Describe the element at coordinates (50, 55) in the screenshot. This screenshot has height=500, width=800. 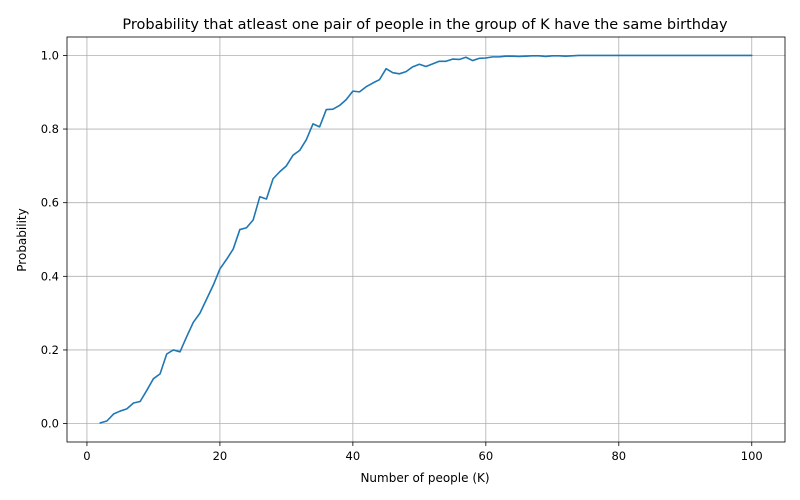
I see `y-tick-label: 1.0` at that location.